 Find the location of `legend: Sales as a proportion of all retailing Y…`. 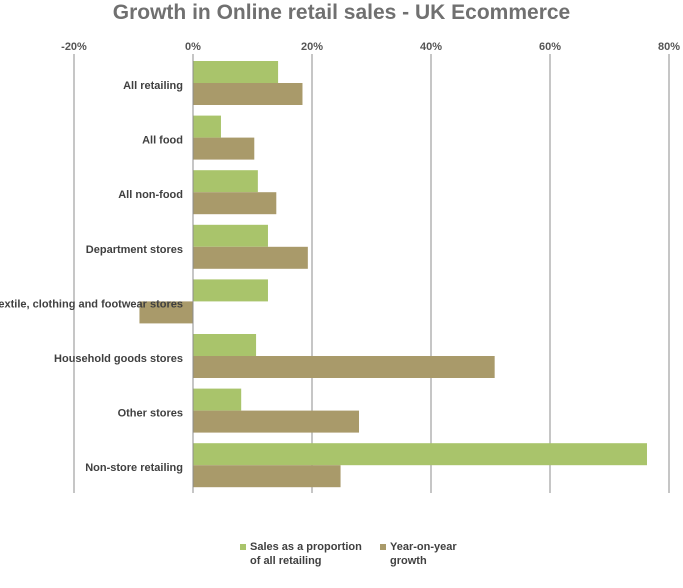

legend: Sales as a proportion of all retailing Y… is located at coordinates (390, 560).